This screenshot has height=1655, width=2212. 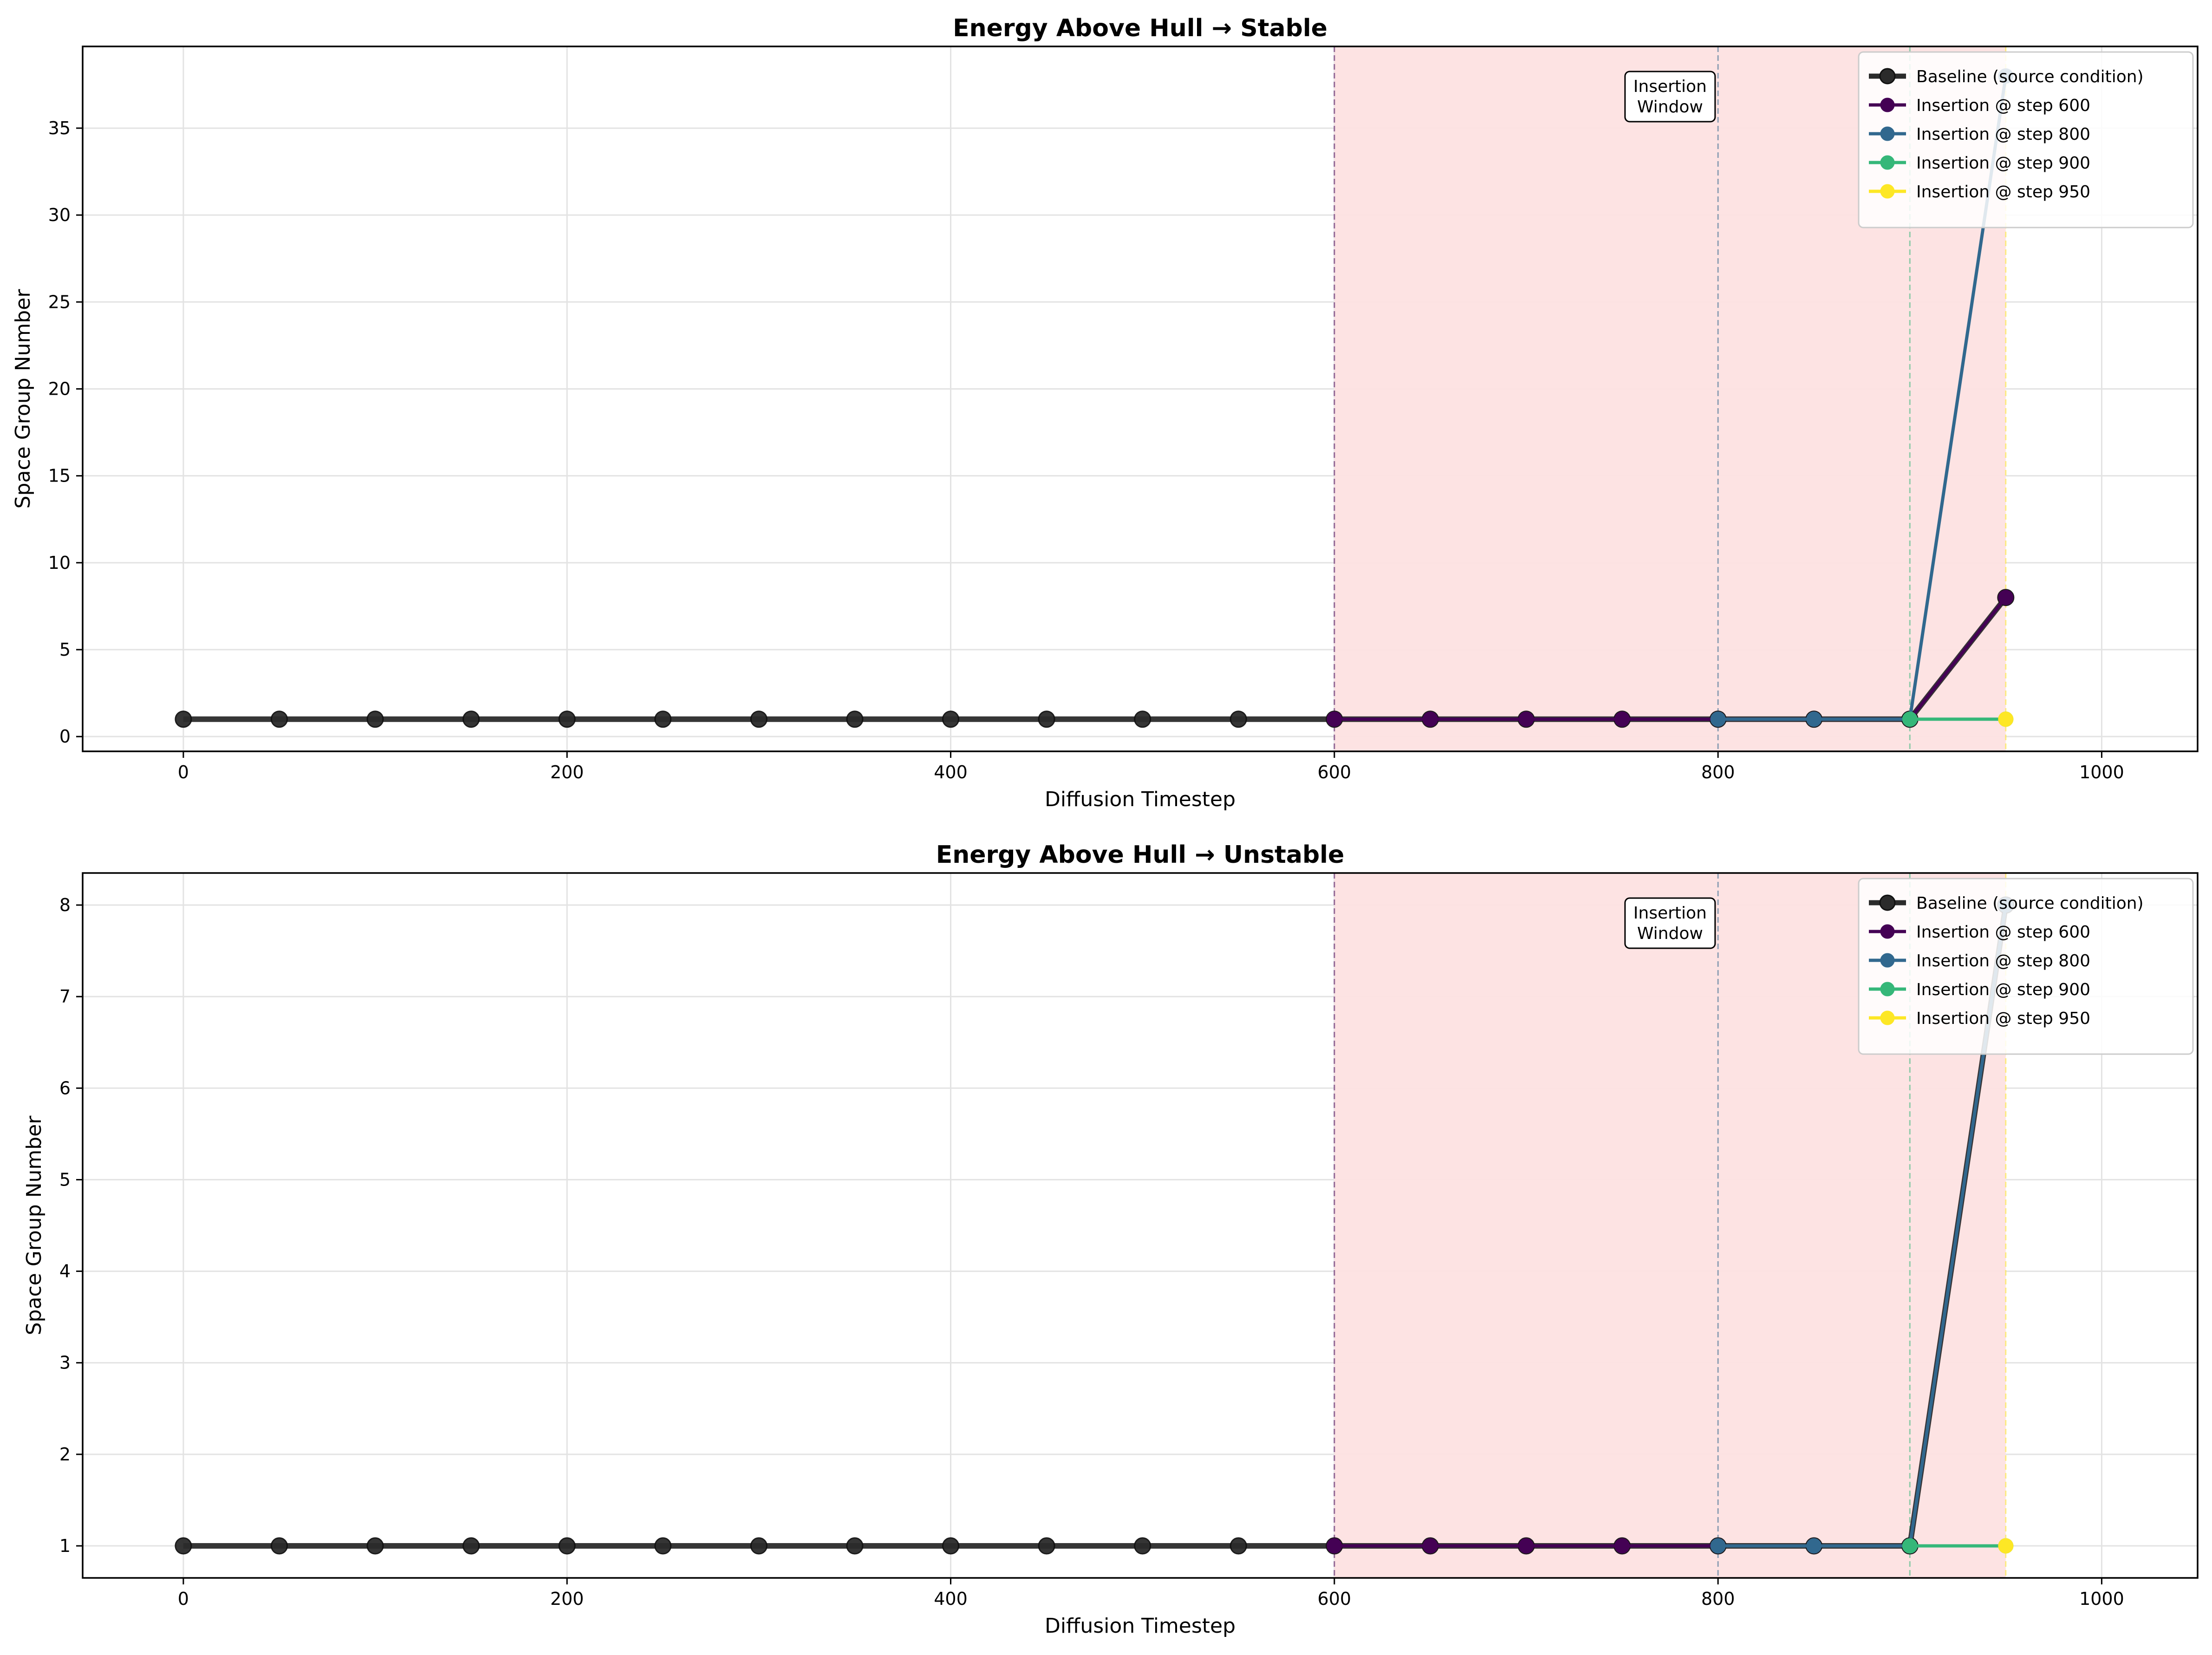 I want to click on x-tick-label: 200, so click(x=567, y=1599).